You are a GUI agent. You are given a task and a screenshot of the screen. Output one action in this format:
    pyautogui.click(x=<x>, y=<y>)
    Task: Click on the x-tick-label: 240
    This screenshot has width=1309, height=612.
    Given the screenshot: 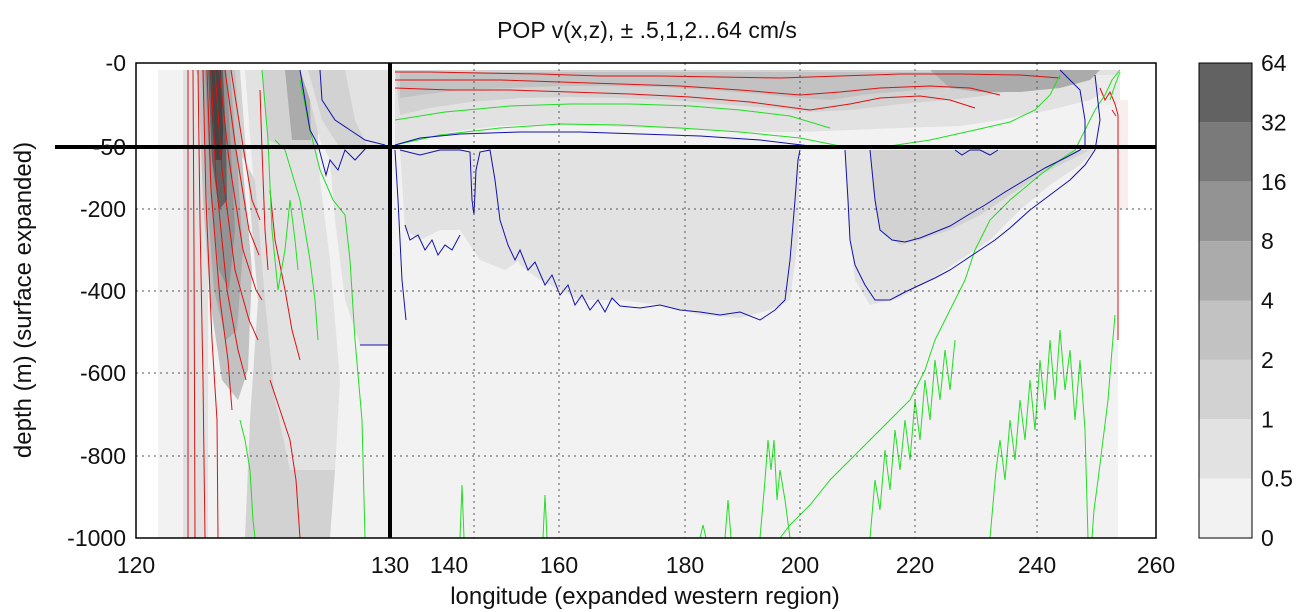 What is the action you would take?
    pyautogui.click(x=1037, y=565)
    